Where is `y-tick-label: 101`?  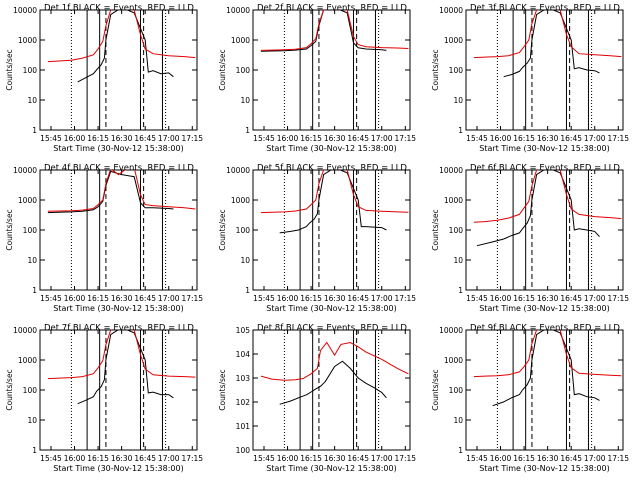 y-tick-label: 101 is located at coordinates (243, 426).